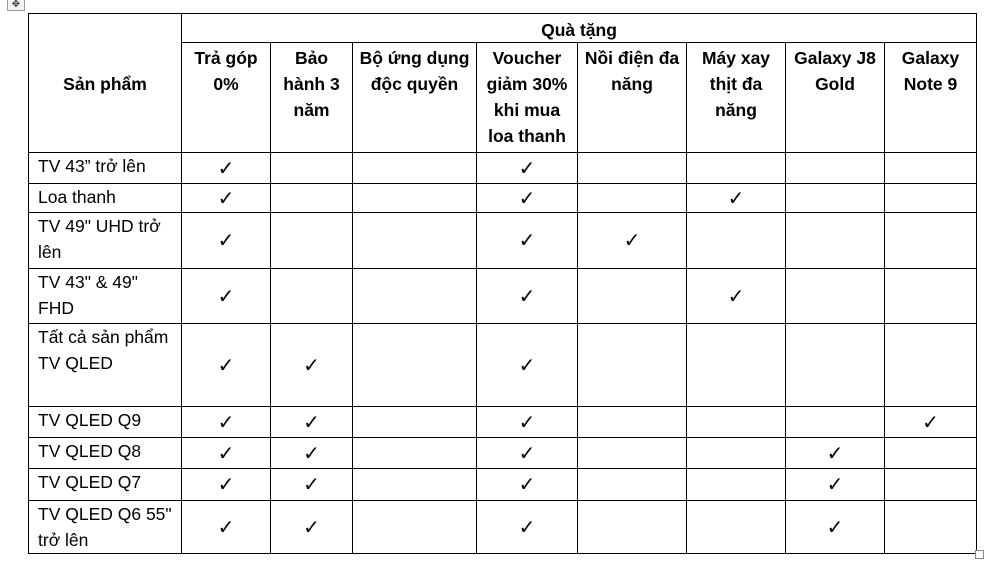  What do you see at coordinates (311, 97) in the screenshot?
I see `gift-column-header: Bảo hành 3 năm` at bounding box center [311, 97].